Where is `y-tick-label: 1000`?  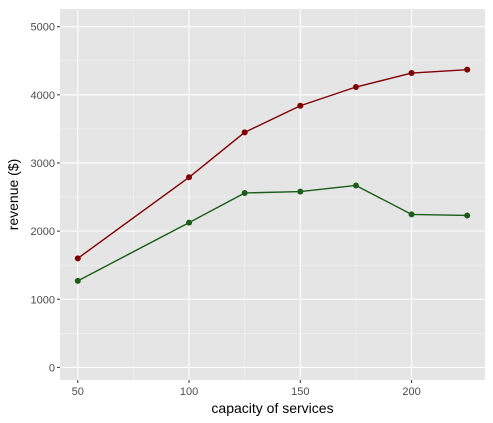
y-tick-label: 1000 is located at coordinates (43, 300).